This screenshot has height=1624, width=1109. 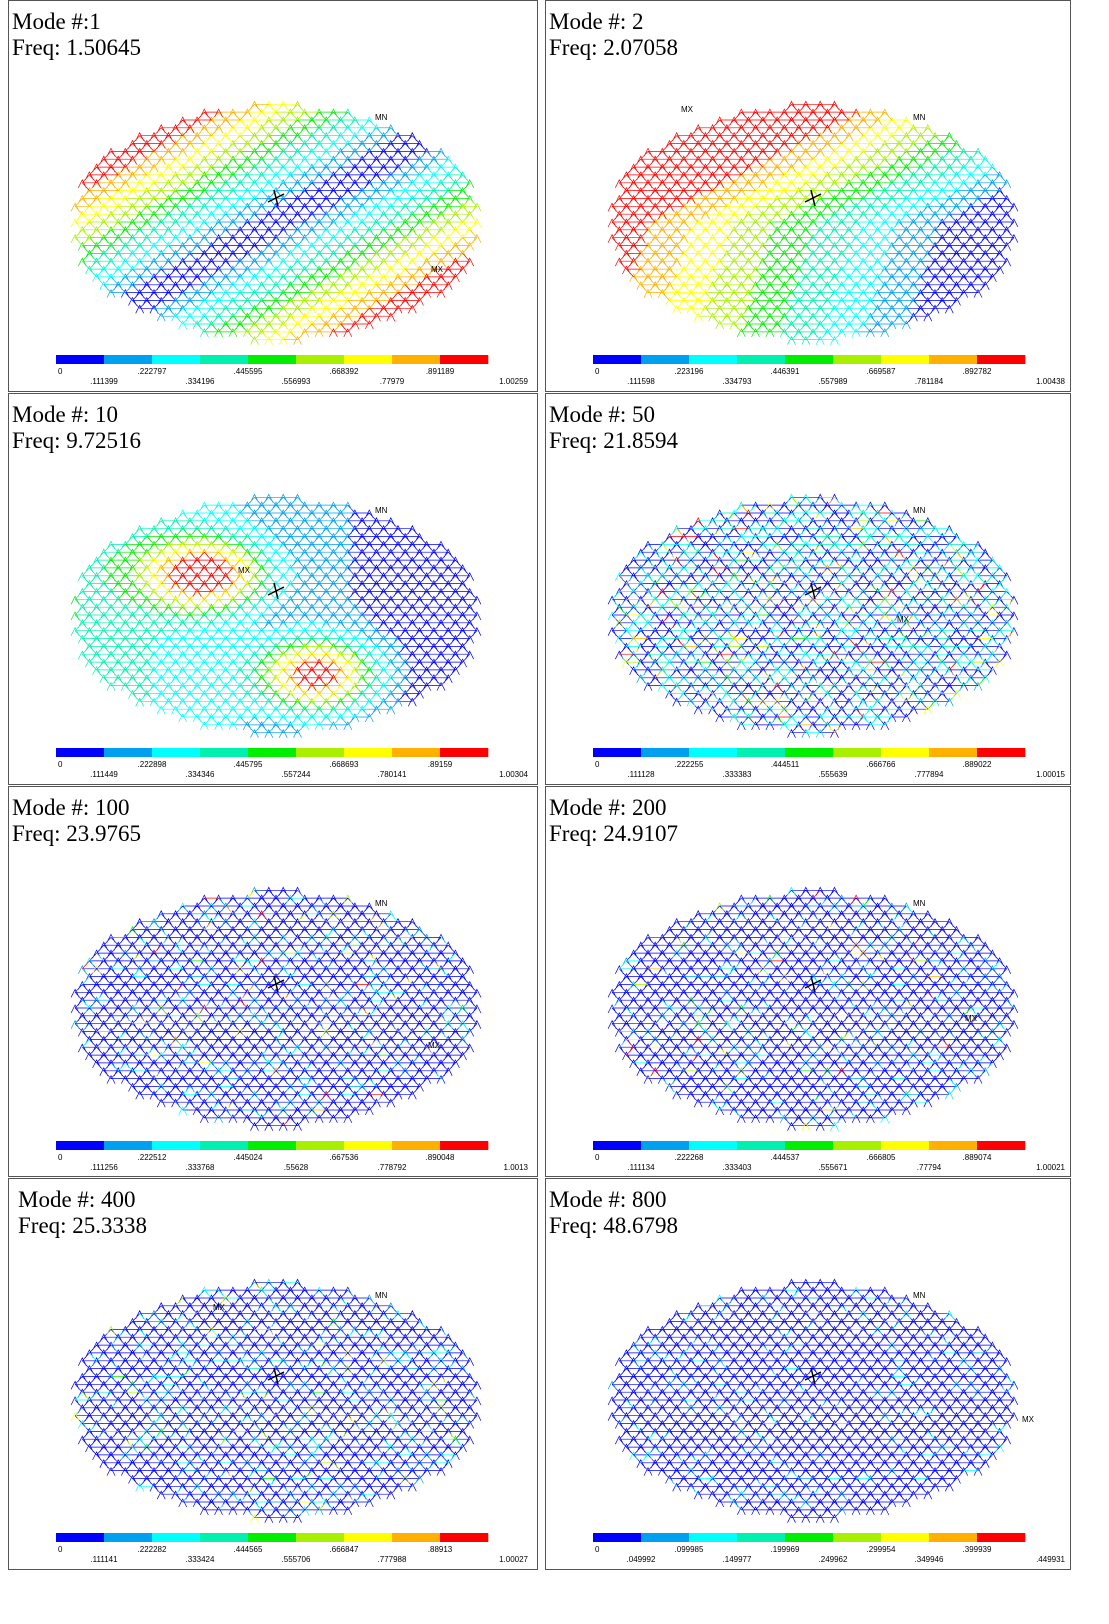 What do you see at coordinates (737, 1167) in the screenshot?
I see `legend-label: .333403` at bounding box center [737, 1167].